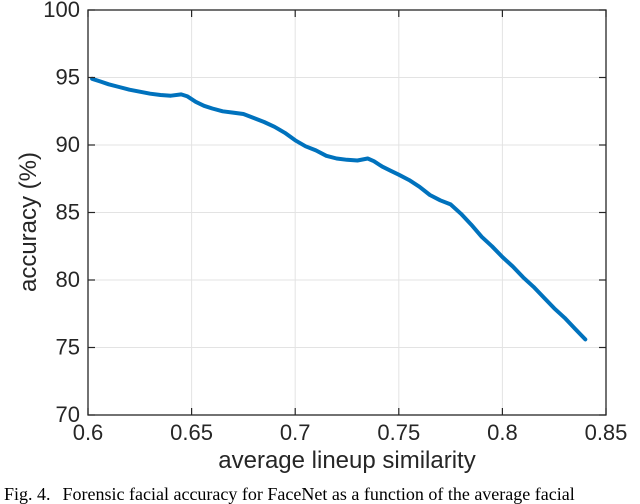 The width and height of the screenshot is (640, 504). I want to click on y-tick-label: 70, so click(68, 414).